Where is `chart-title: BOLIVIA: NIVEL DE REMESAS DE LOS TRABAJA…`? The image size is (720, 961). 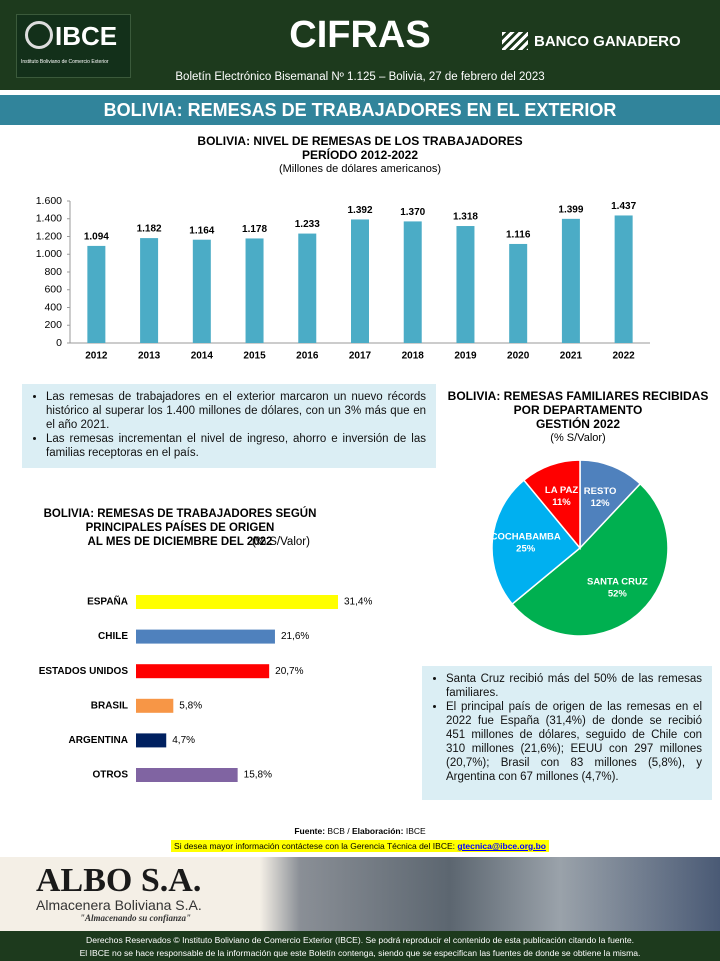 chart-title: BOLIVIA: NIVEL DE REMESAS DE LOS TRABAJA… is located at coordinates (359, 141).